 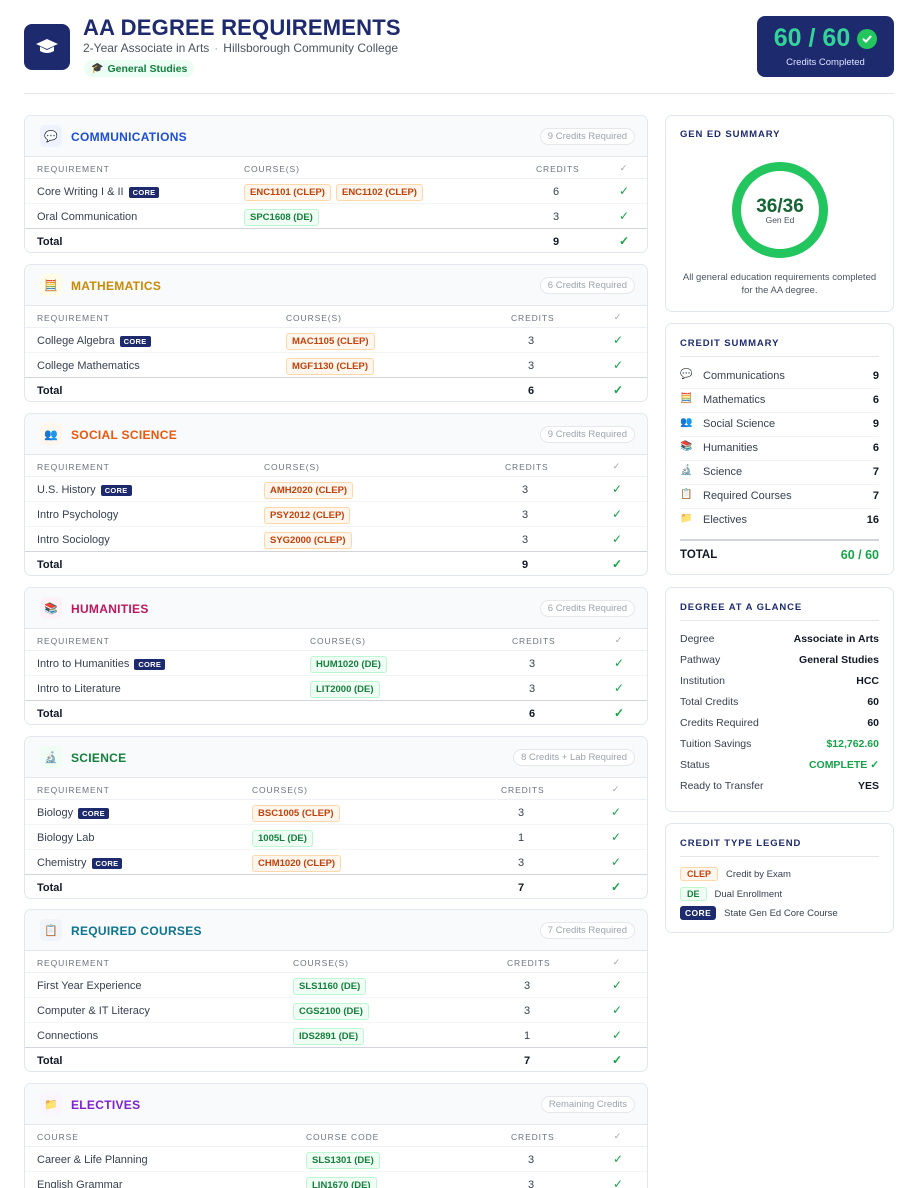 I want to click on speech-bubble-icon: 💬, so click(x=51, y=136).